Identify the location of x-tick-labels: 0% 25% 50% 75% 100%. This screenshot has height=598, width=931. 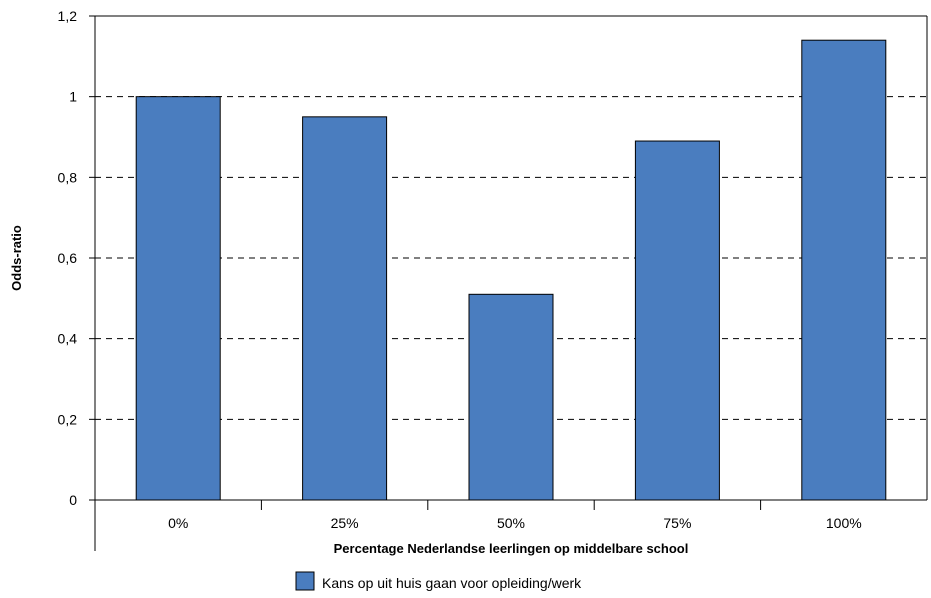
(515, 523).